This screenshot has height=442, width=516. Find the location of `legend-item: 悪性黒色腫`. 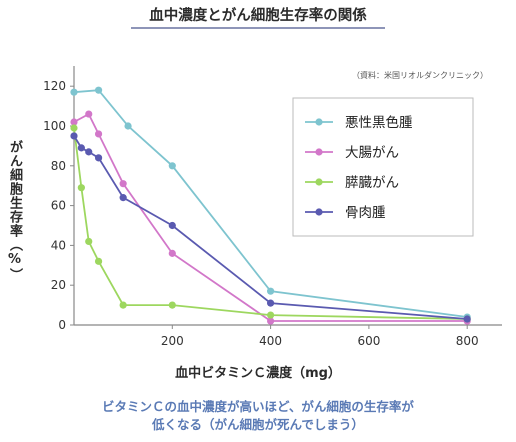

legend-item: 悪性黒色腫 is located at coordinates (359, 122).